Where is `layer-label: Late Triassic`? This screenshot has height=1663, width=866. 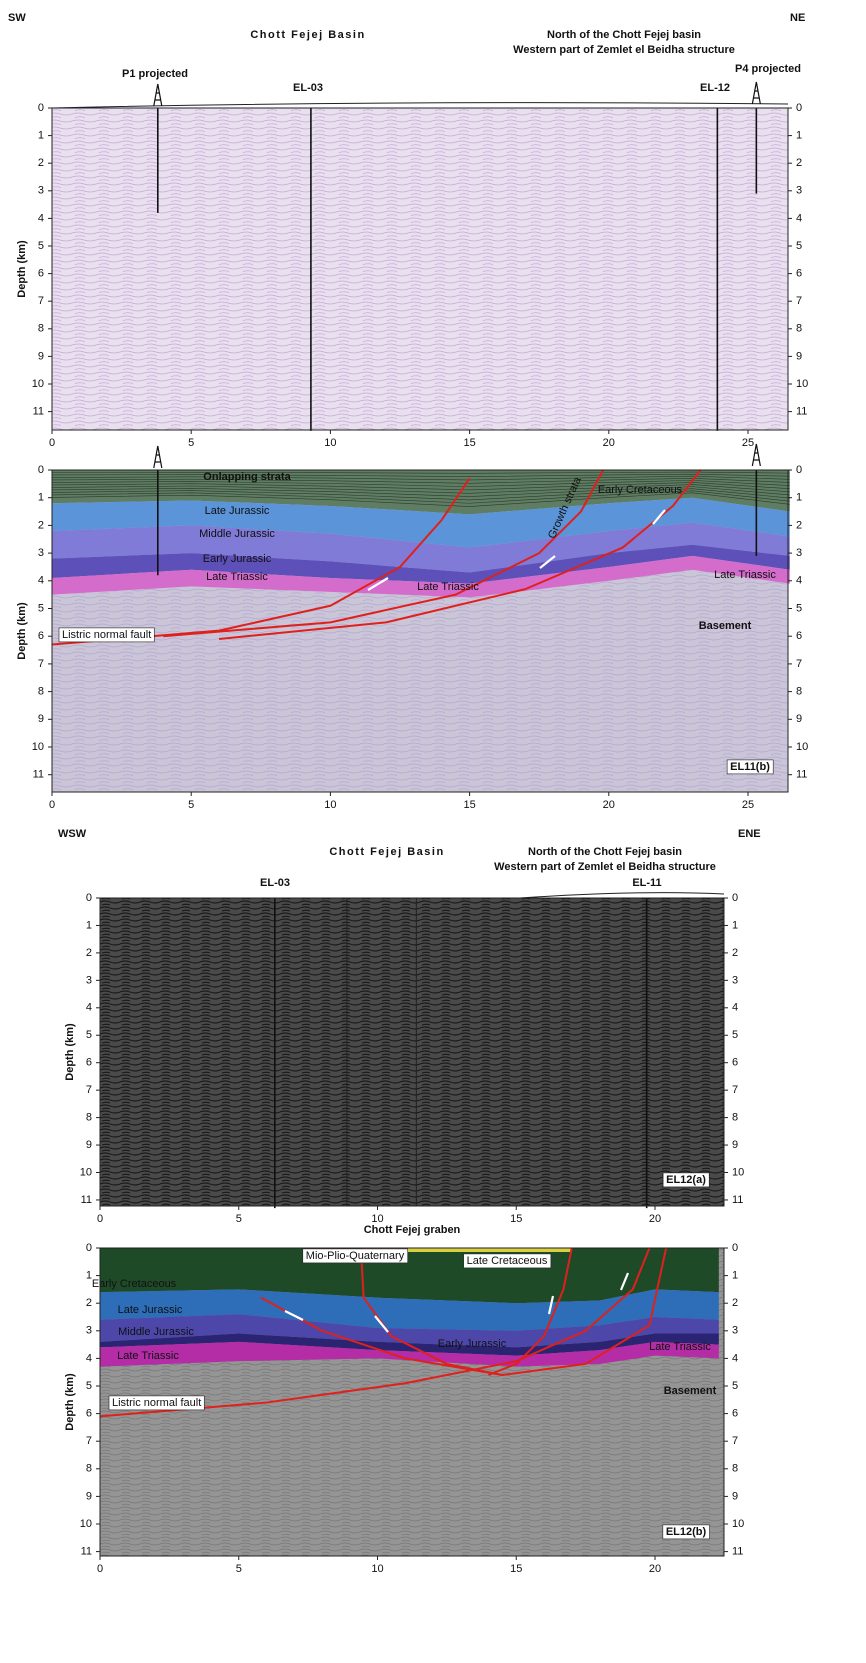 layer-label: Late Triassic is located at coordinates (448, 587).